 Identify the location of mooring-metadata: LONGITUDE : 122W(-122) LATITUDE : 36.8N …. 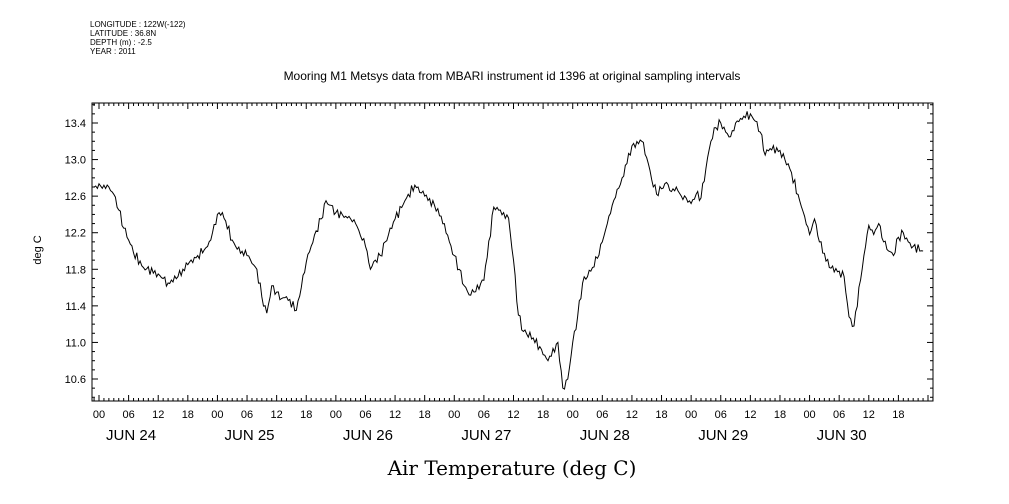
(138, 38).